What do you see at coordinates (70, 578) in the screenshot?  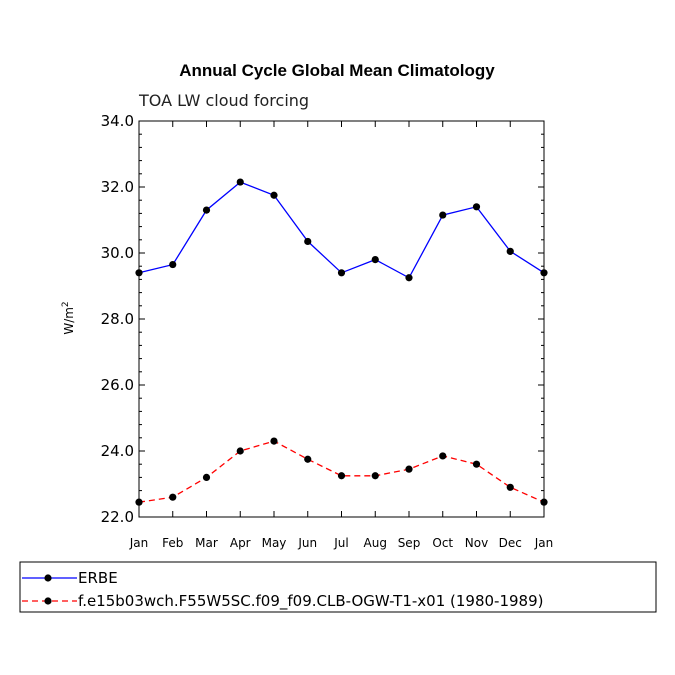 I see `legend-item-erbe: ERBE` at bounding box center [70, 578].